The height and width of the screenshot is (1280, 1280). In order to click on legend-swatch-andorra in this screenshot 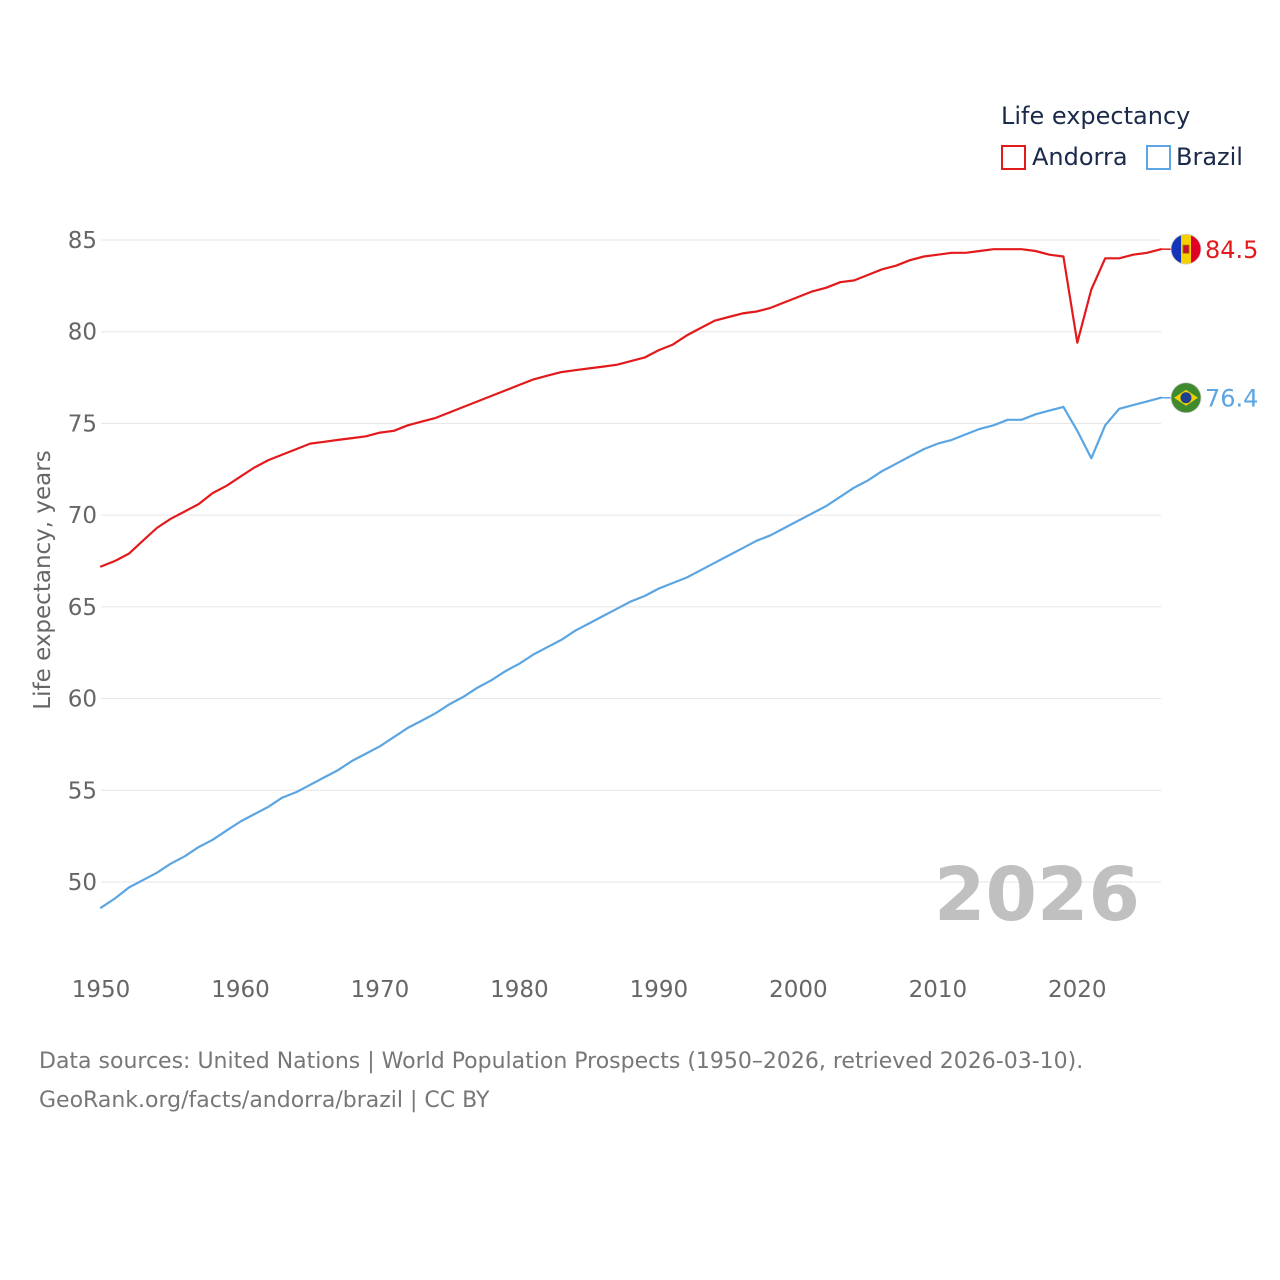, I will do `click(1013, 157)`.